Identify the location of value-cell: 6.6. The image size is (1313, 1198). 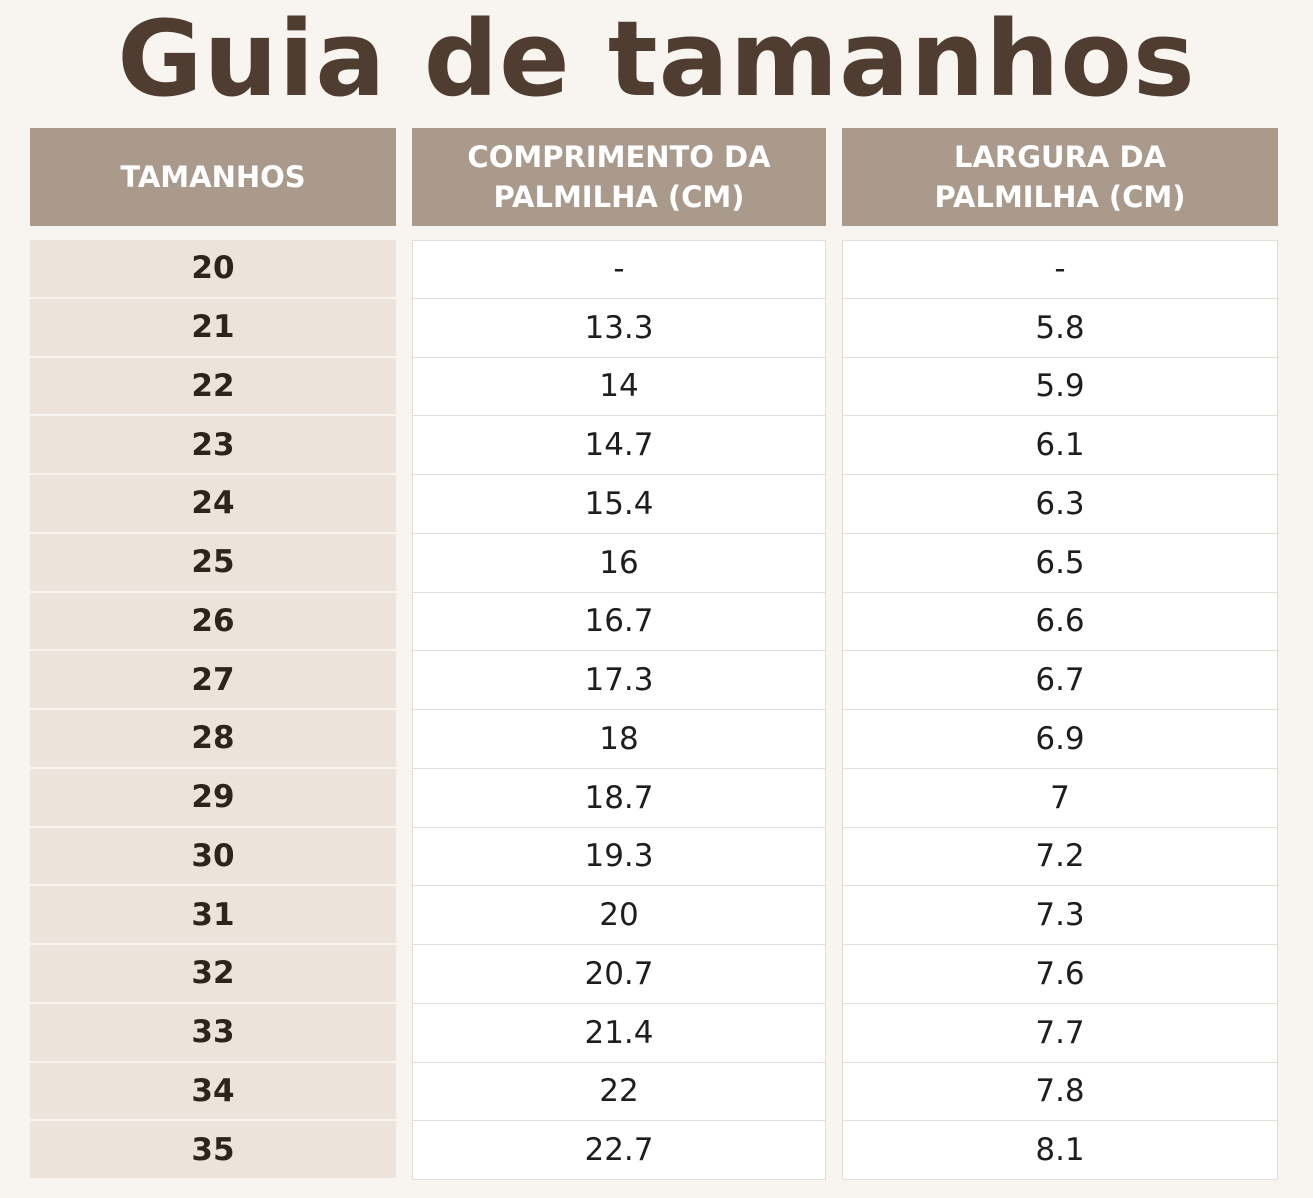
(1060, 622).